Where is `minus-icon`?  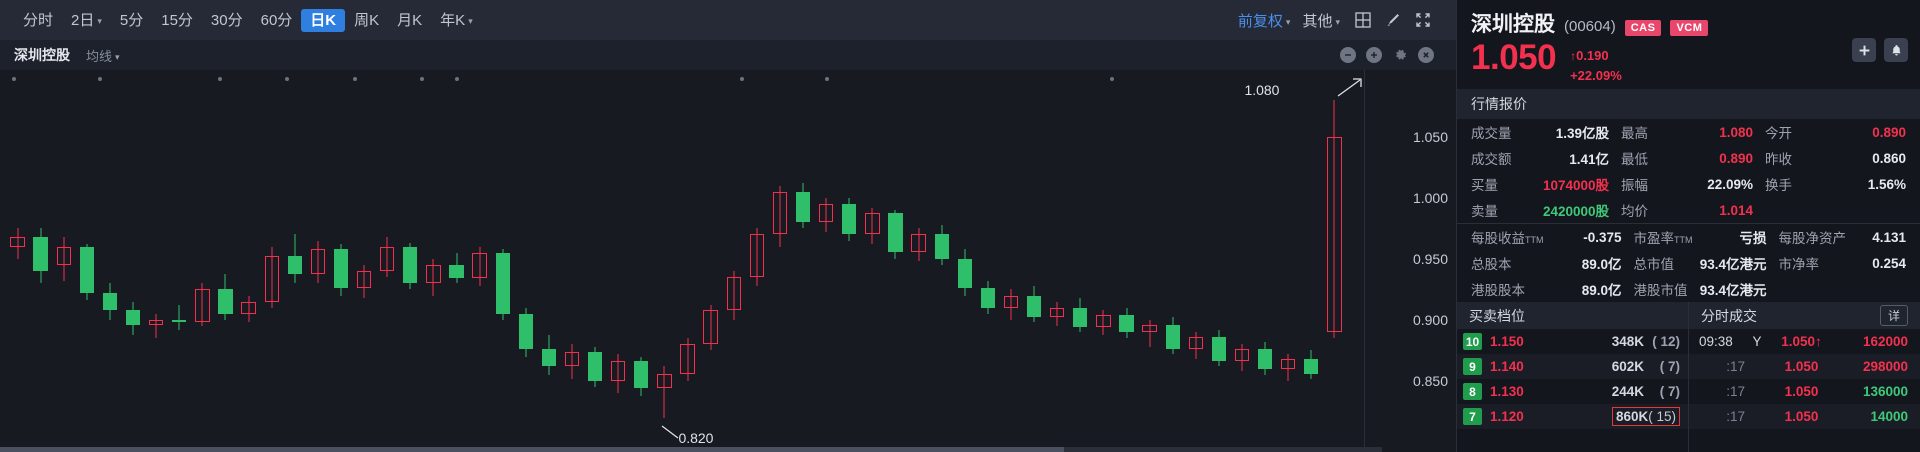 minus-icon is located at coordinates (1348, 55).